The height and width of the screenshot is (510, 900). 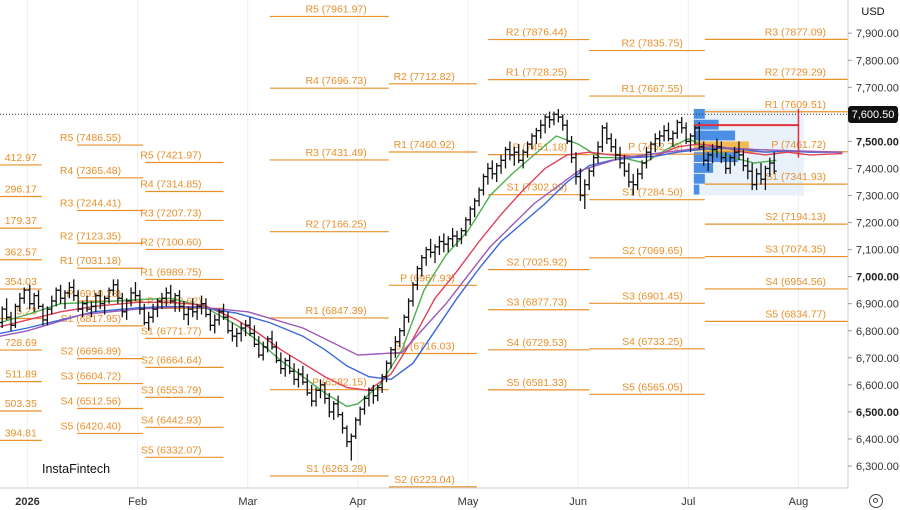 I want to click on instafintech-logo: InstaFintech, so click(x=76, y=469).